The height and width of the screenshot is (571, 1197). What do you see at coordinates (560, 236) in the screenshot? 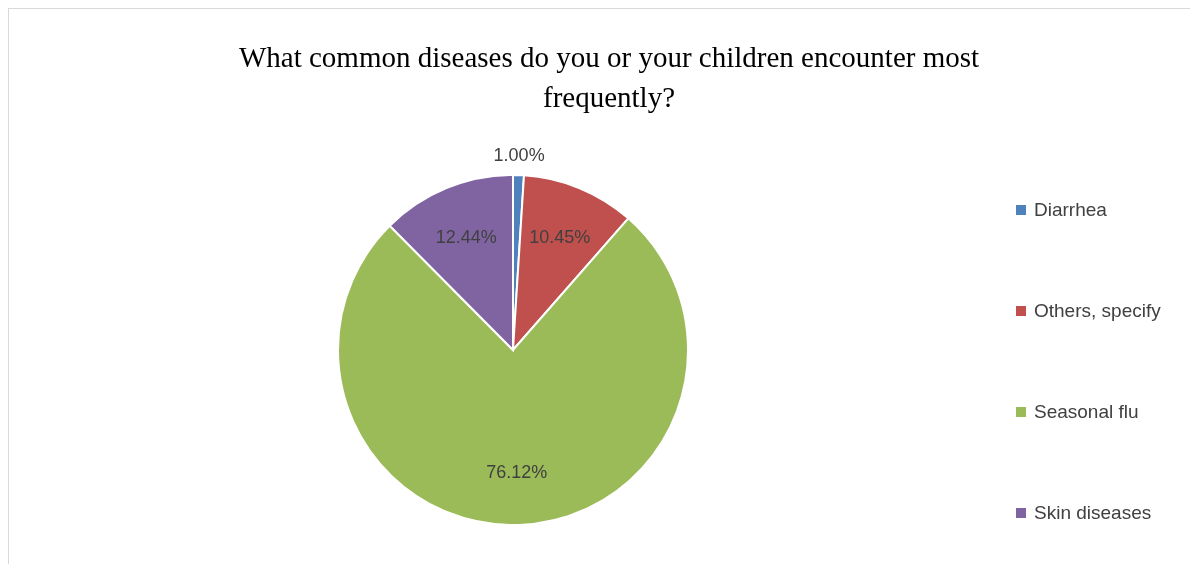
I see `data-label: 10.45%` at bounding box center [560, 236].